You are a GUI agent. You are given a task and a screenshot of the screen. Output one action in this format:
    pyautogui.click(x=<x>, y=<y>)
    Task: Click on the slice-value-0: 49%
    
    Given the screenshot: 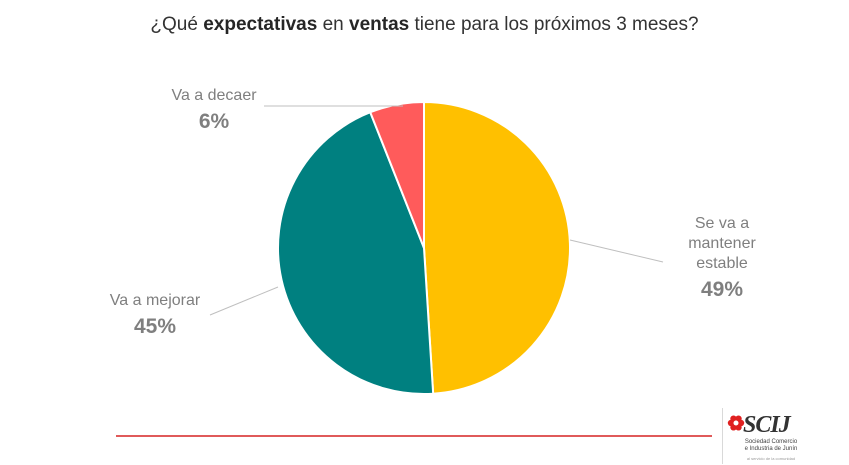 What is the action you would take?
    pyautogui.click(x=722, y=289)
    